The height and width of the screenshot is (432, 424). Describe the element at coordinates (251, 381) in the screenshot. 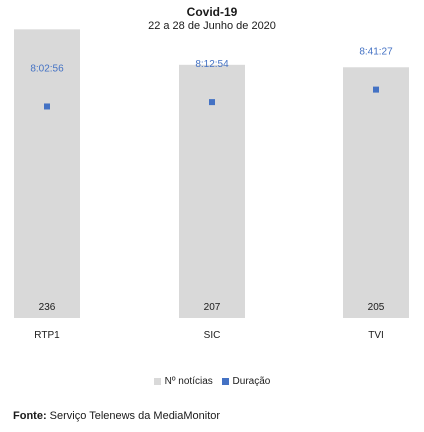

I see `legend-label-duracao: Duração` at that location.